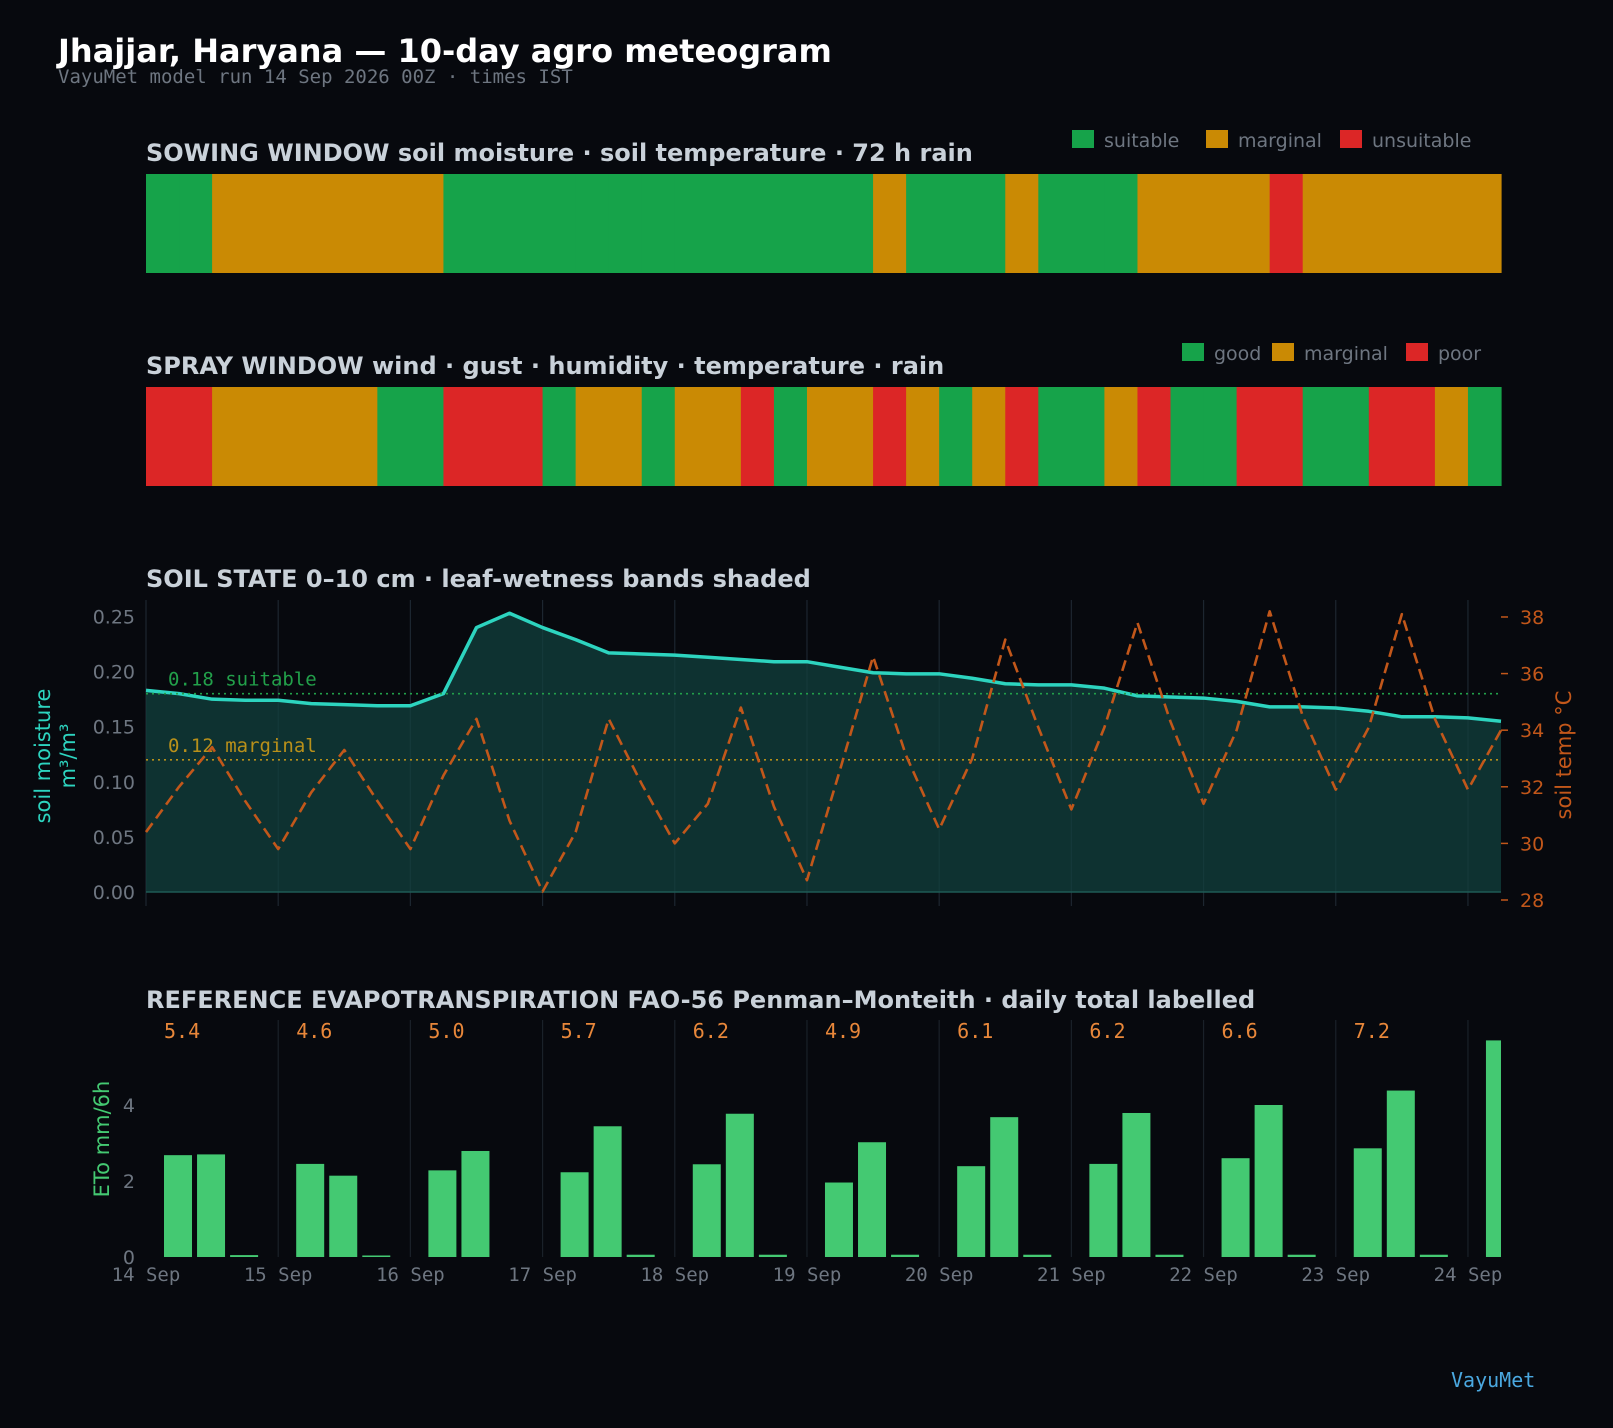 The width and height of the screenshot is (1613, 1428). What do you see at coordinates (114, 728) in the screenshot?
I see `soil-left-tick-label: 0.15` at bounding box center [114, 728].